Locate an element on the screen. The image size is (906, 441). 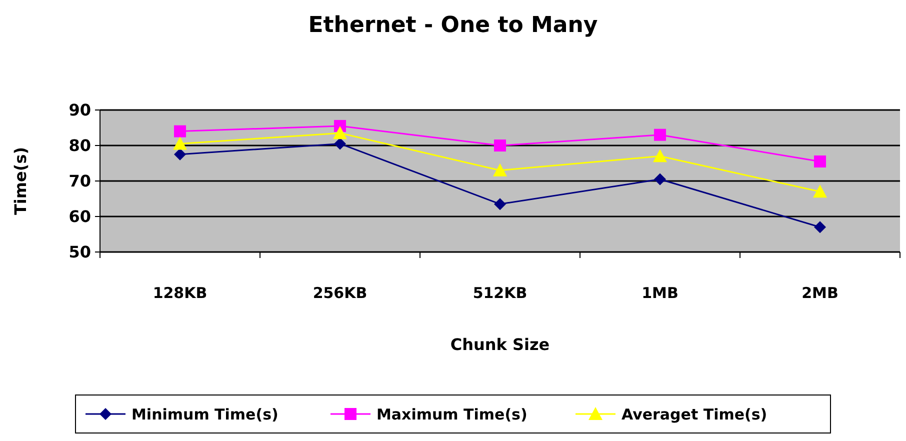
x-tick-label: 2MB is located at coordinates (820, 293).